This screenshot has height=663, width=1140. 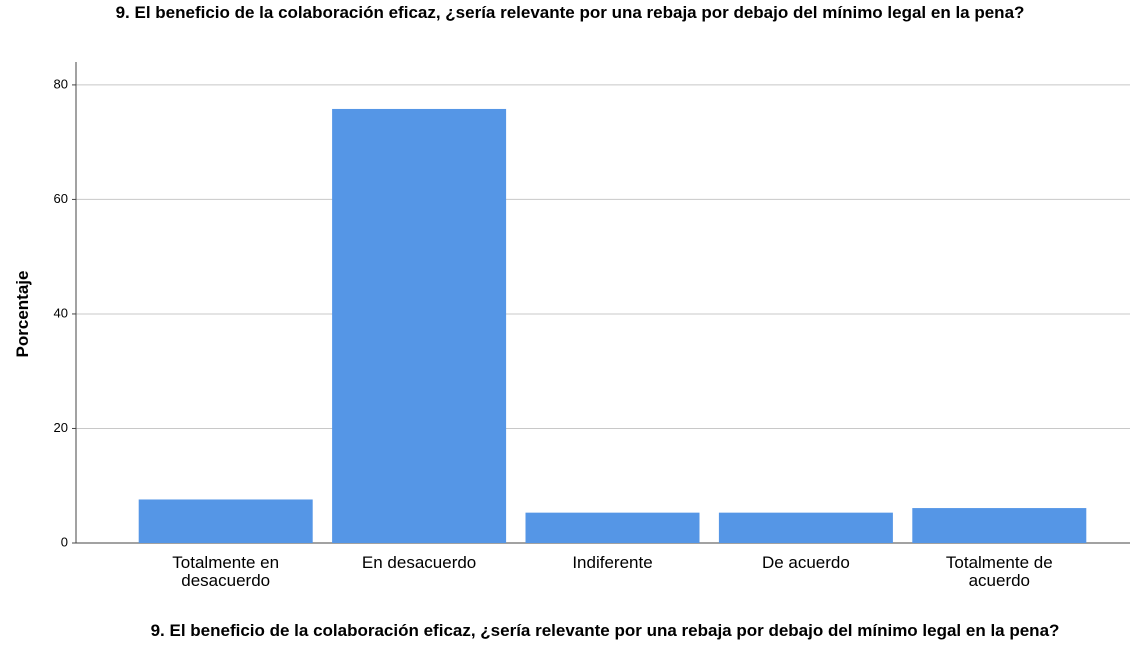 I want to click on x-tick-label: Totalmente en desacuerdo, so click(x=226, y=571).